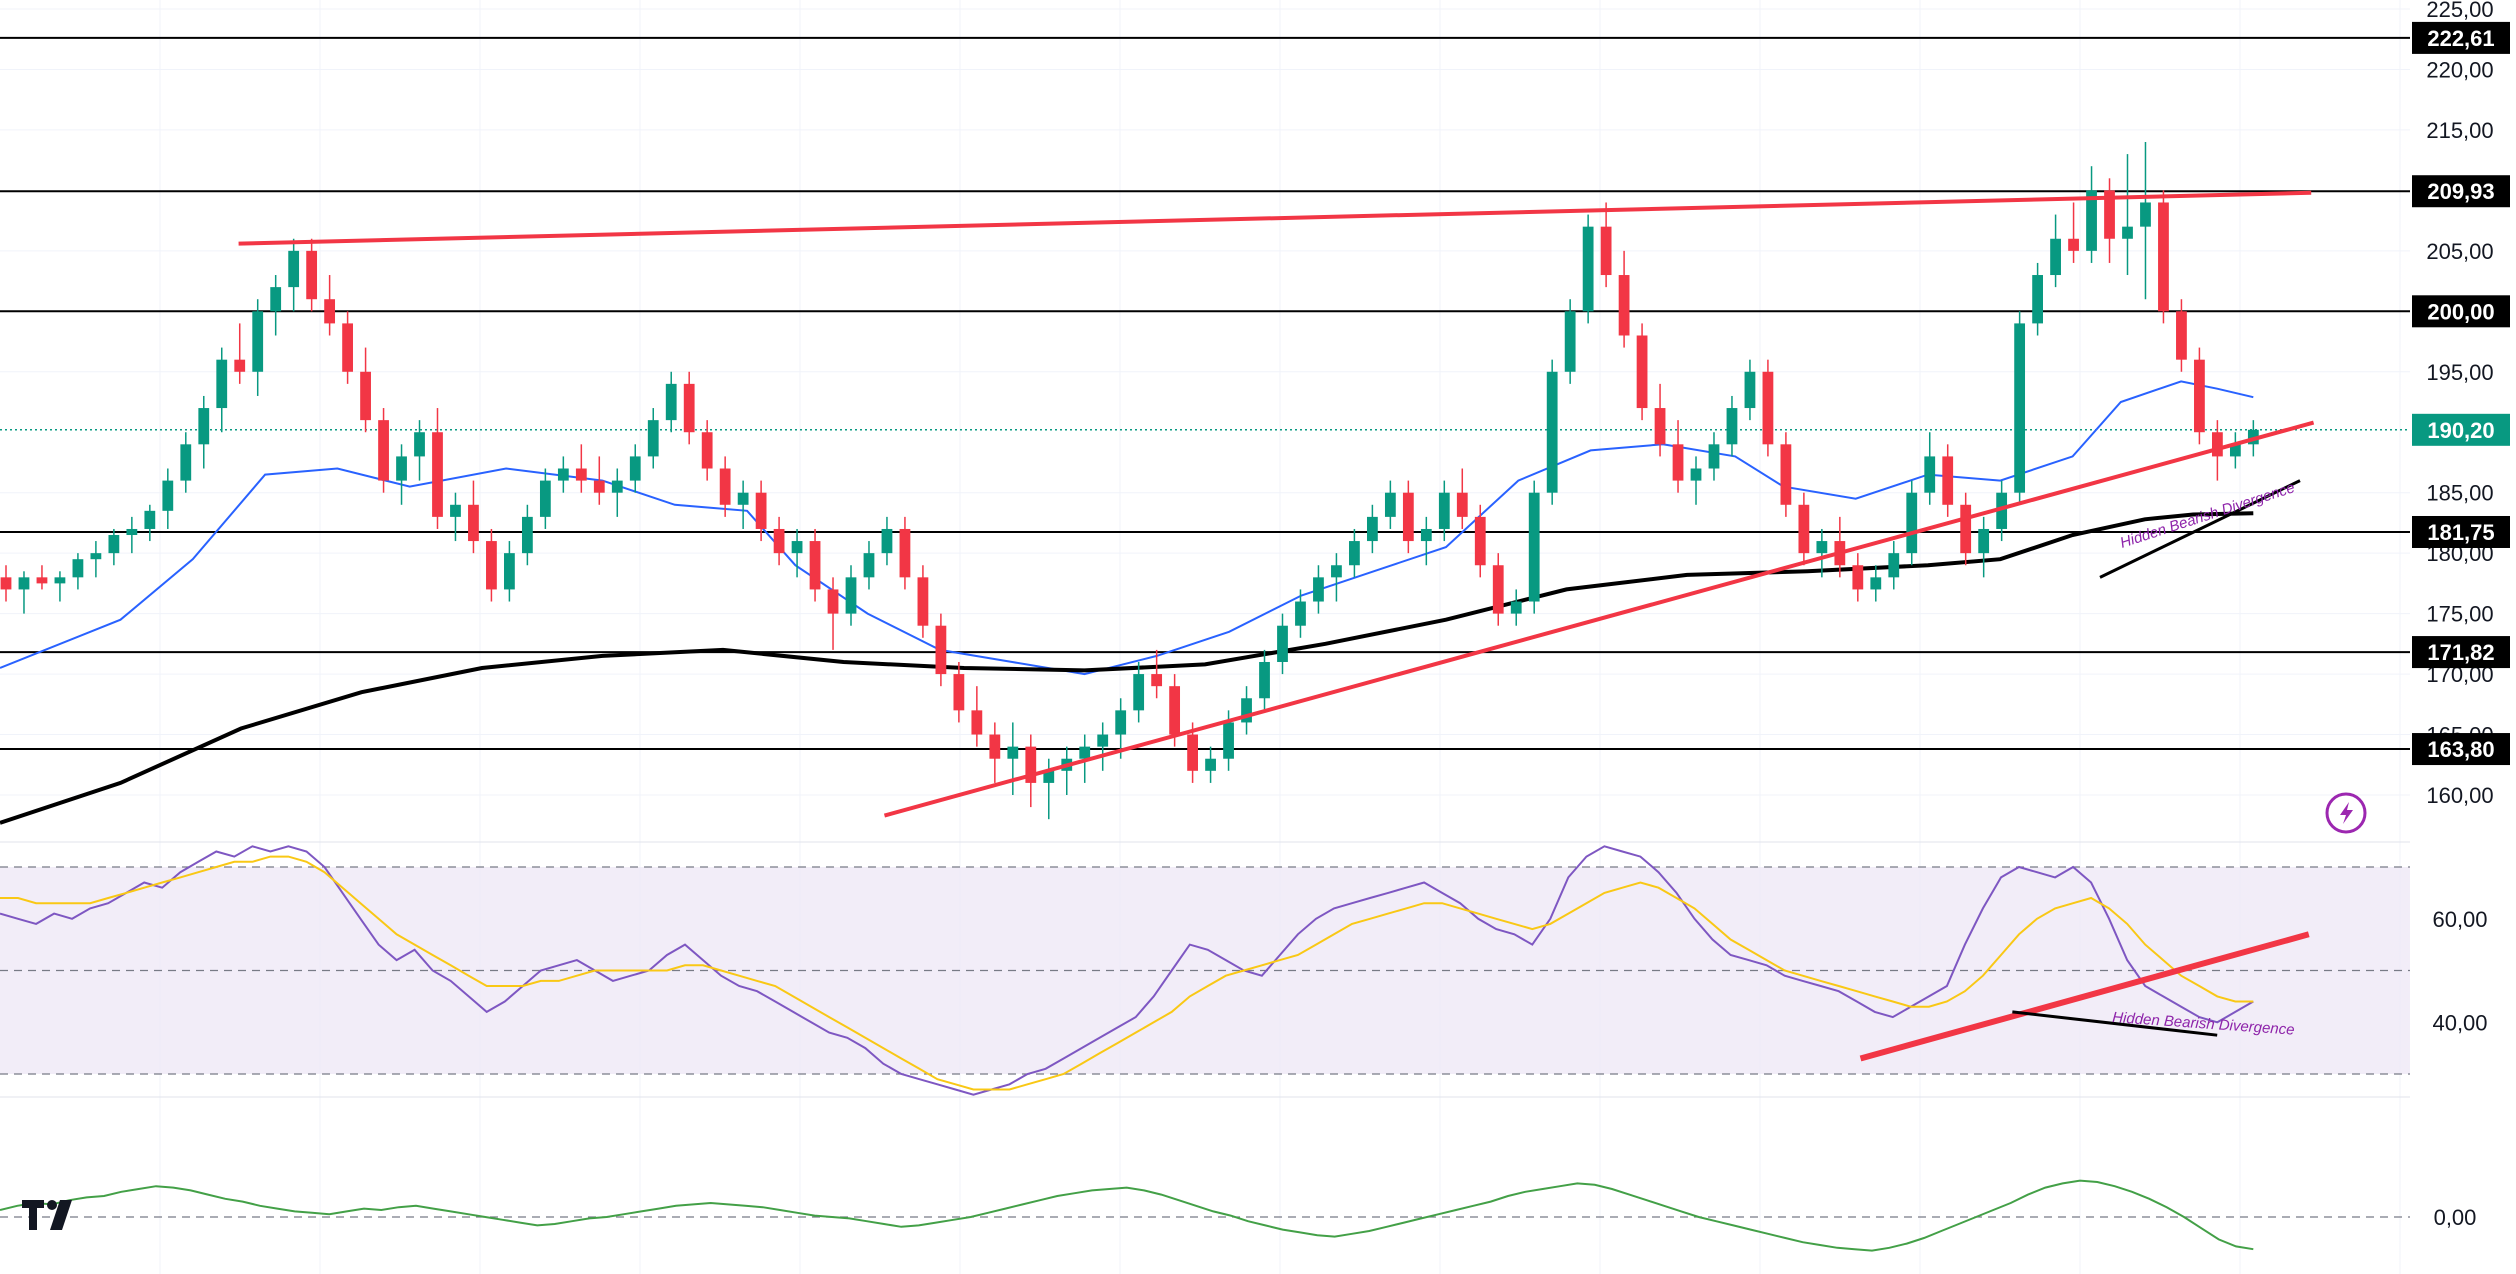 This screenshot has height=1274, width=2516. Describe the element at coordinates (2460, 749) in the screenshot. I see `price-level-badge-text: 163,80` at that location.